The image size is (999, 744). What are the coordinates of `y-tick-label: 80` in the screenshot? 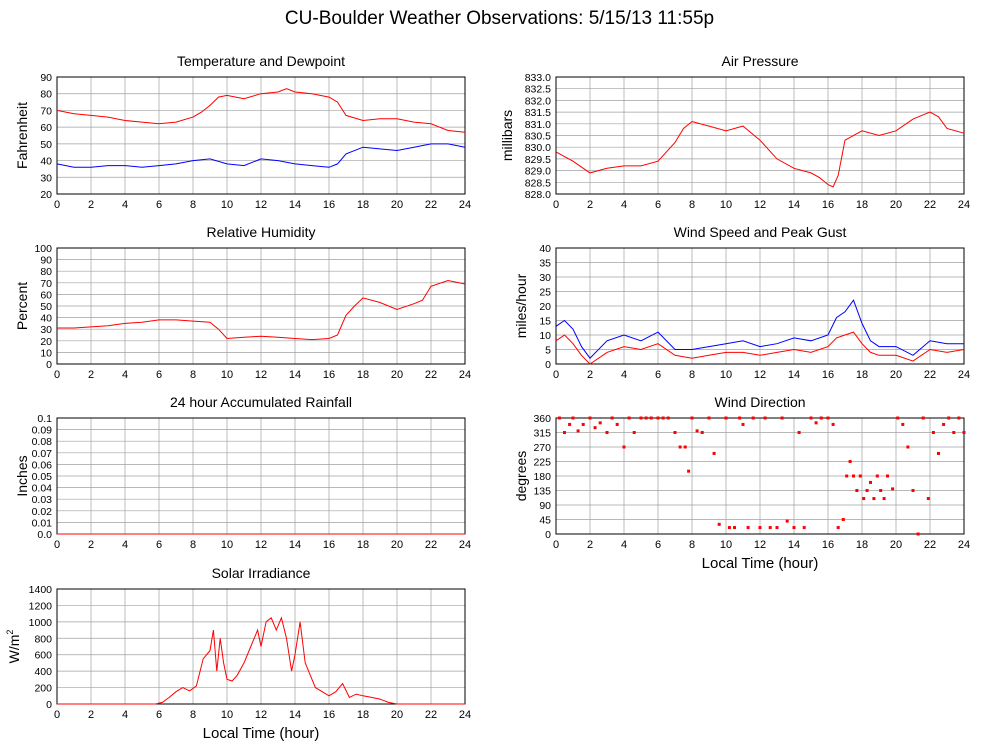 It's located at (46, 95).